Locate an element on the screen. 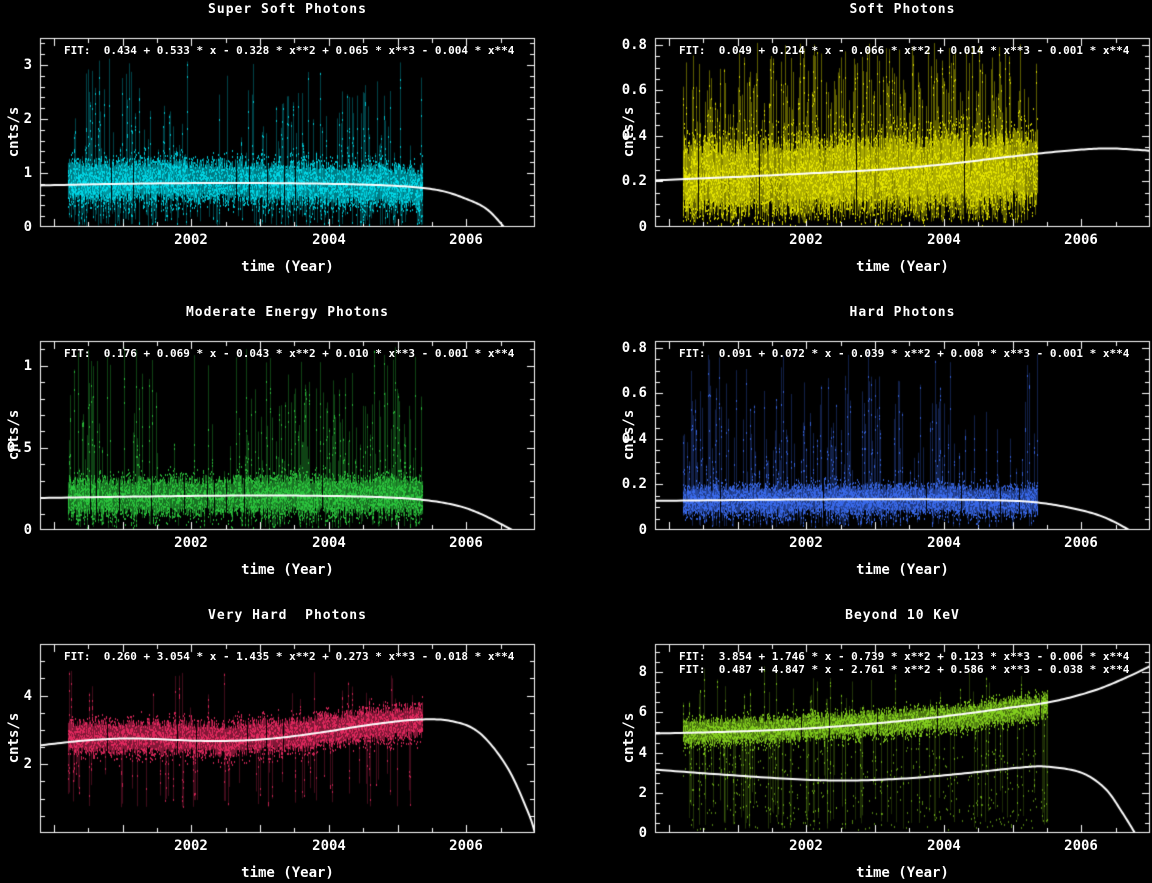  panel-title: Moderate Energy Photons is located at coordinates (287, 312).